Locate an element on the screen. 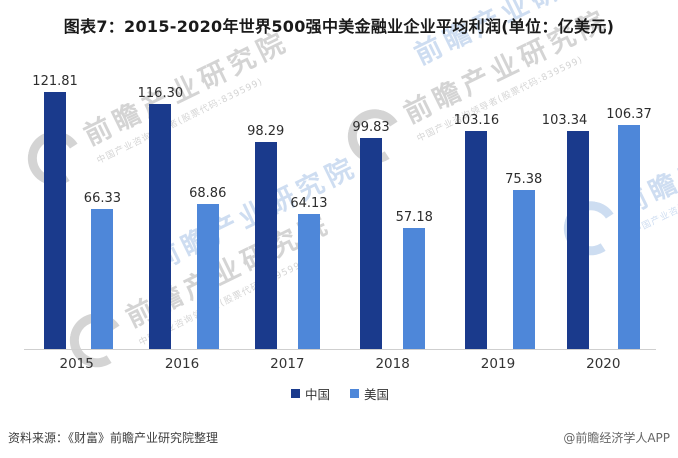 The height and width of the screenshot is (458, 678). bar-column: 57.18 is located at coordinates (414, 279).